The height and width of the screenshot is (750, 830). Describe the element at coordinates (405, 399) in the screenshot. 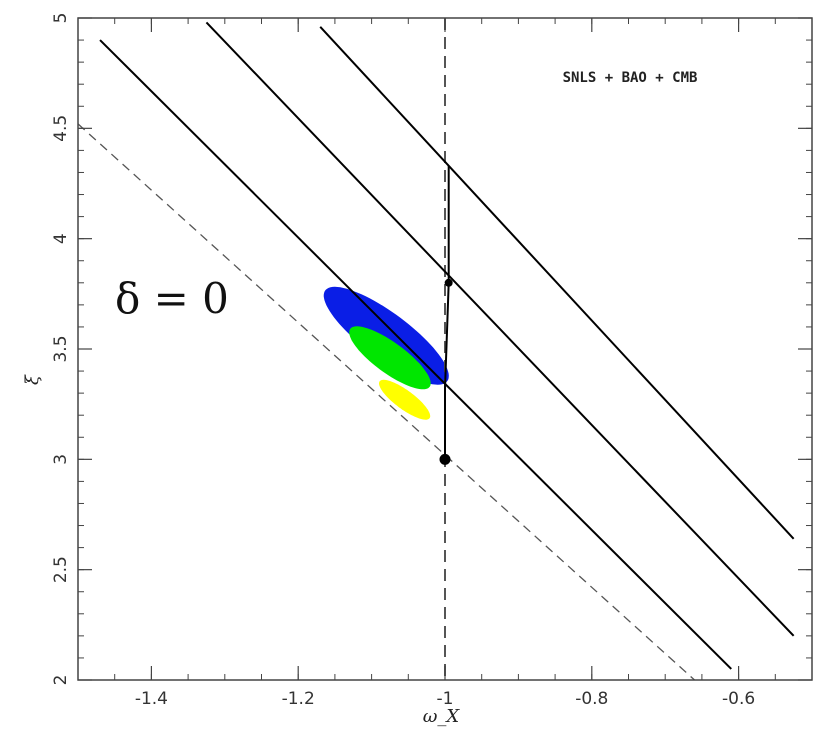

I see `confidence-region-inner` at that location.